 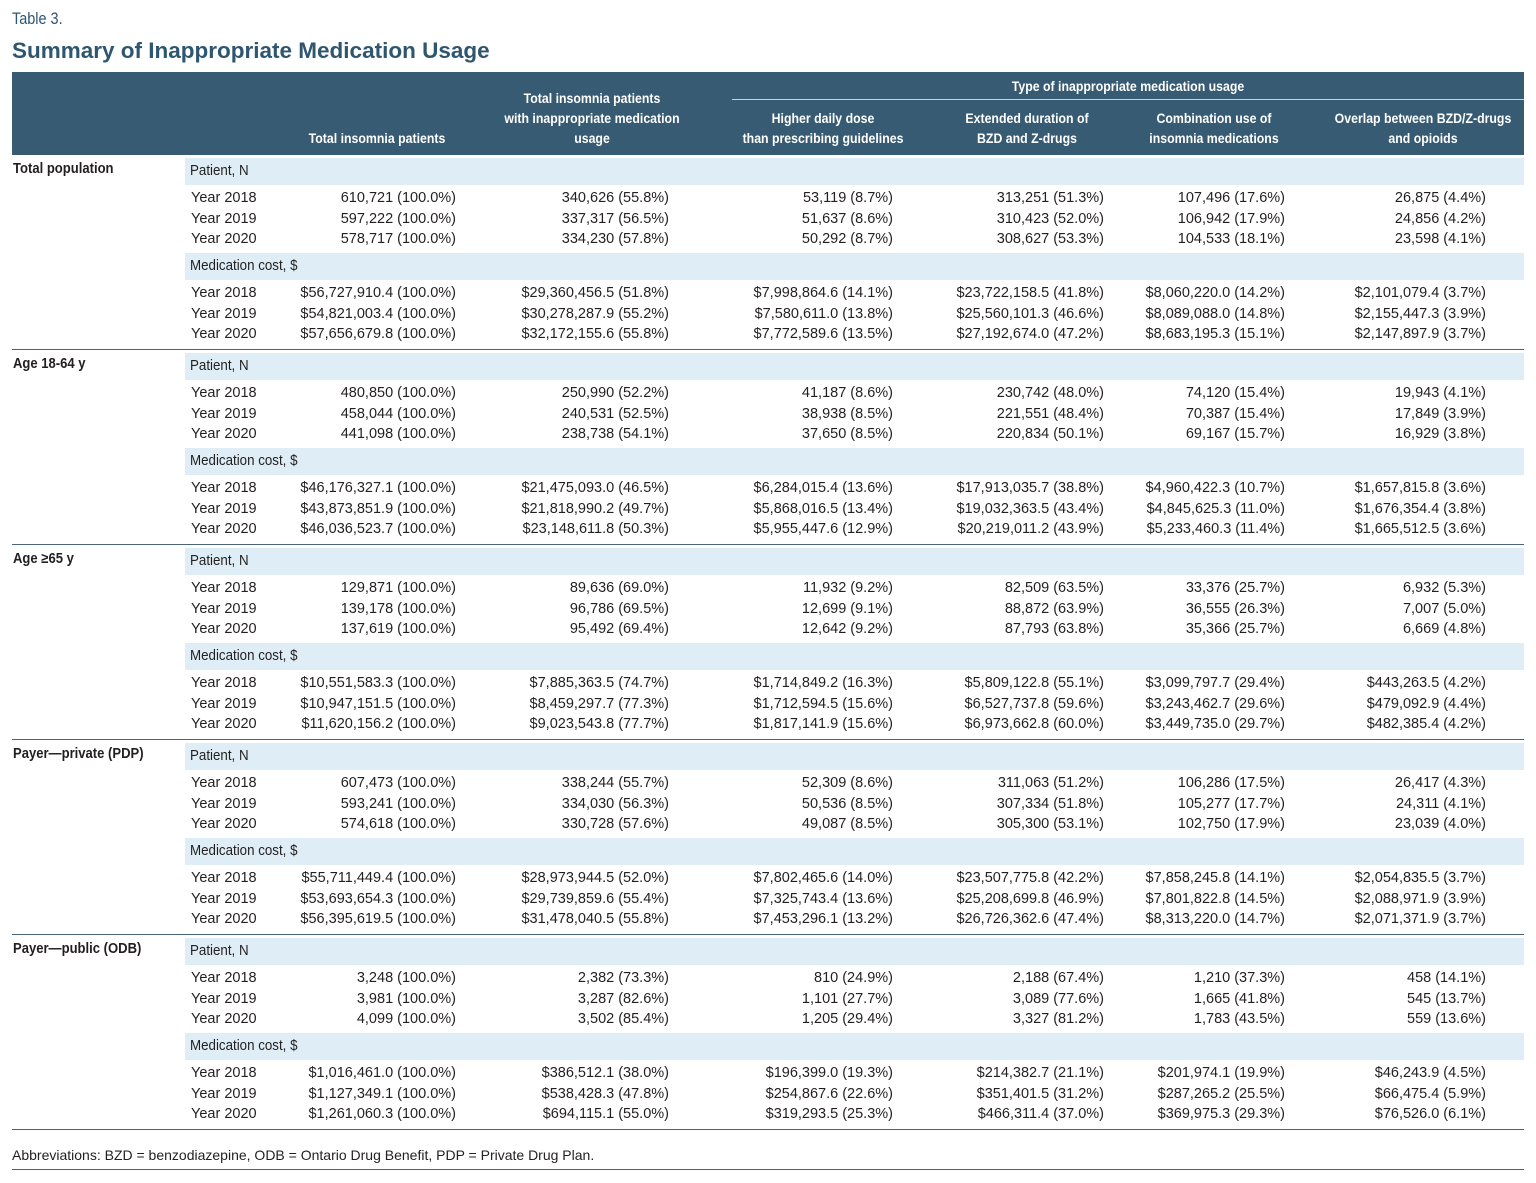 What do you see at coordinates (605, 1073) in the screenshot?
I see `table-cell: $386,512.1 (38.0%)` at bounding box center [605, 1073].